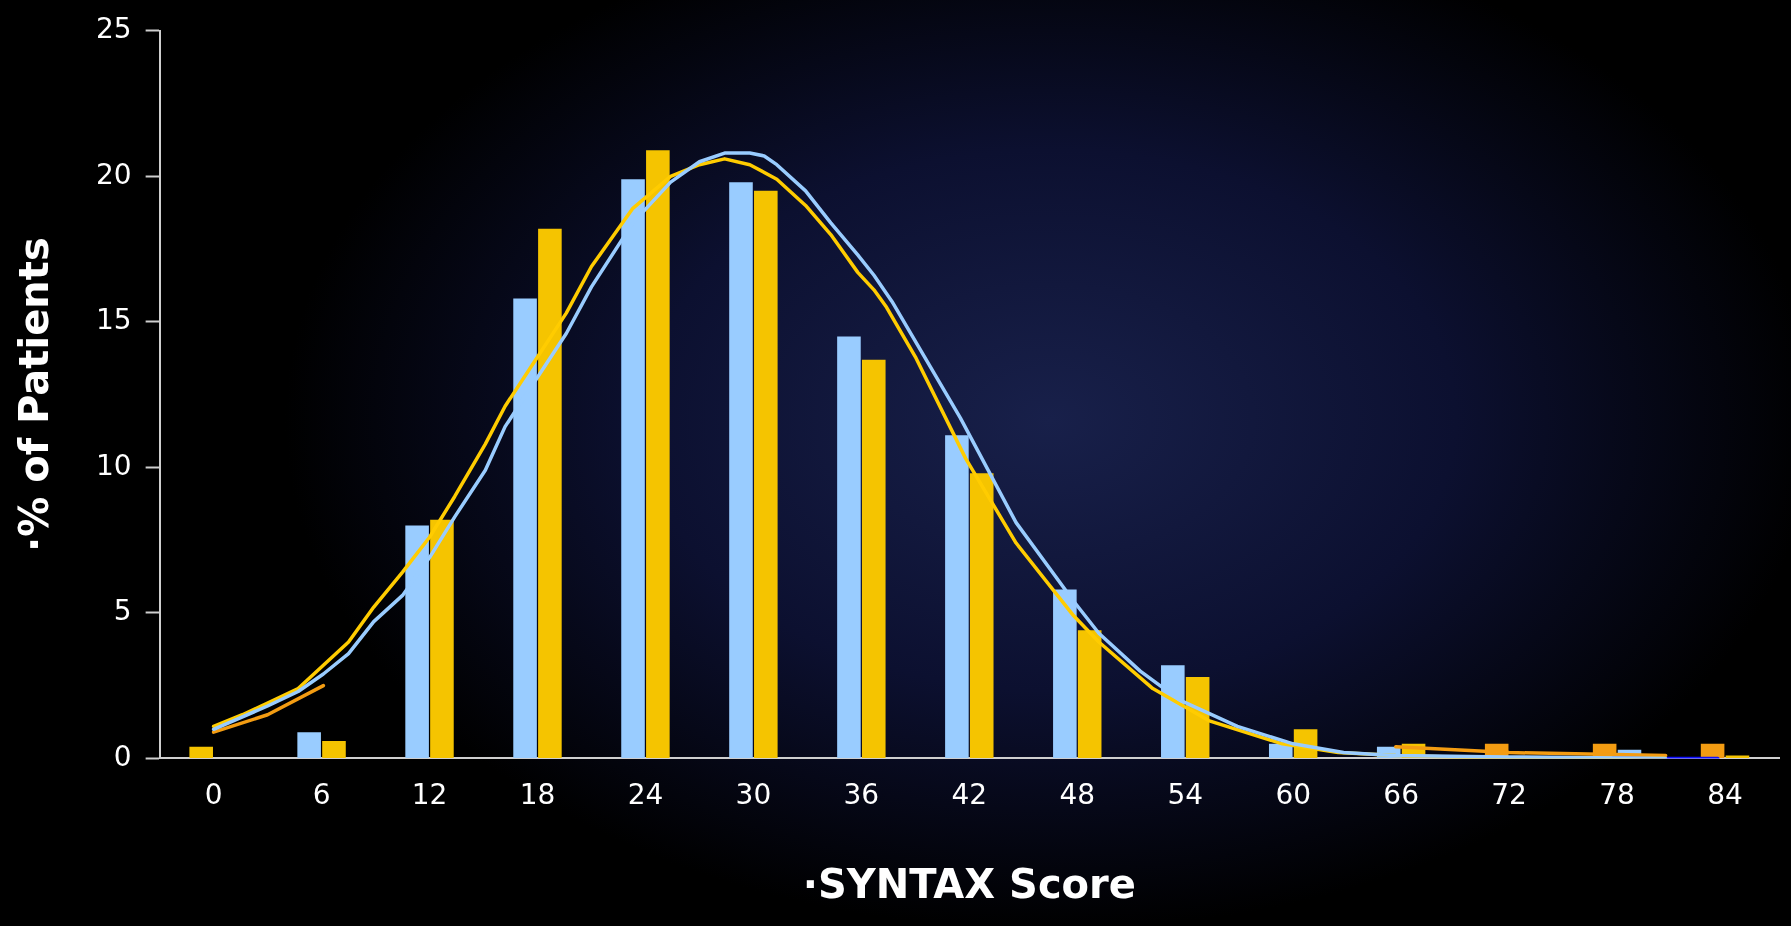 This screenshot has height=926, width=1791. What do you see at coordinates (537, 795) in the screenshot?
I see `x-tick-label: 18` at bounding box center [537, 795].